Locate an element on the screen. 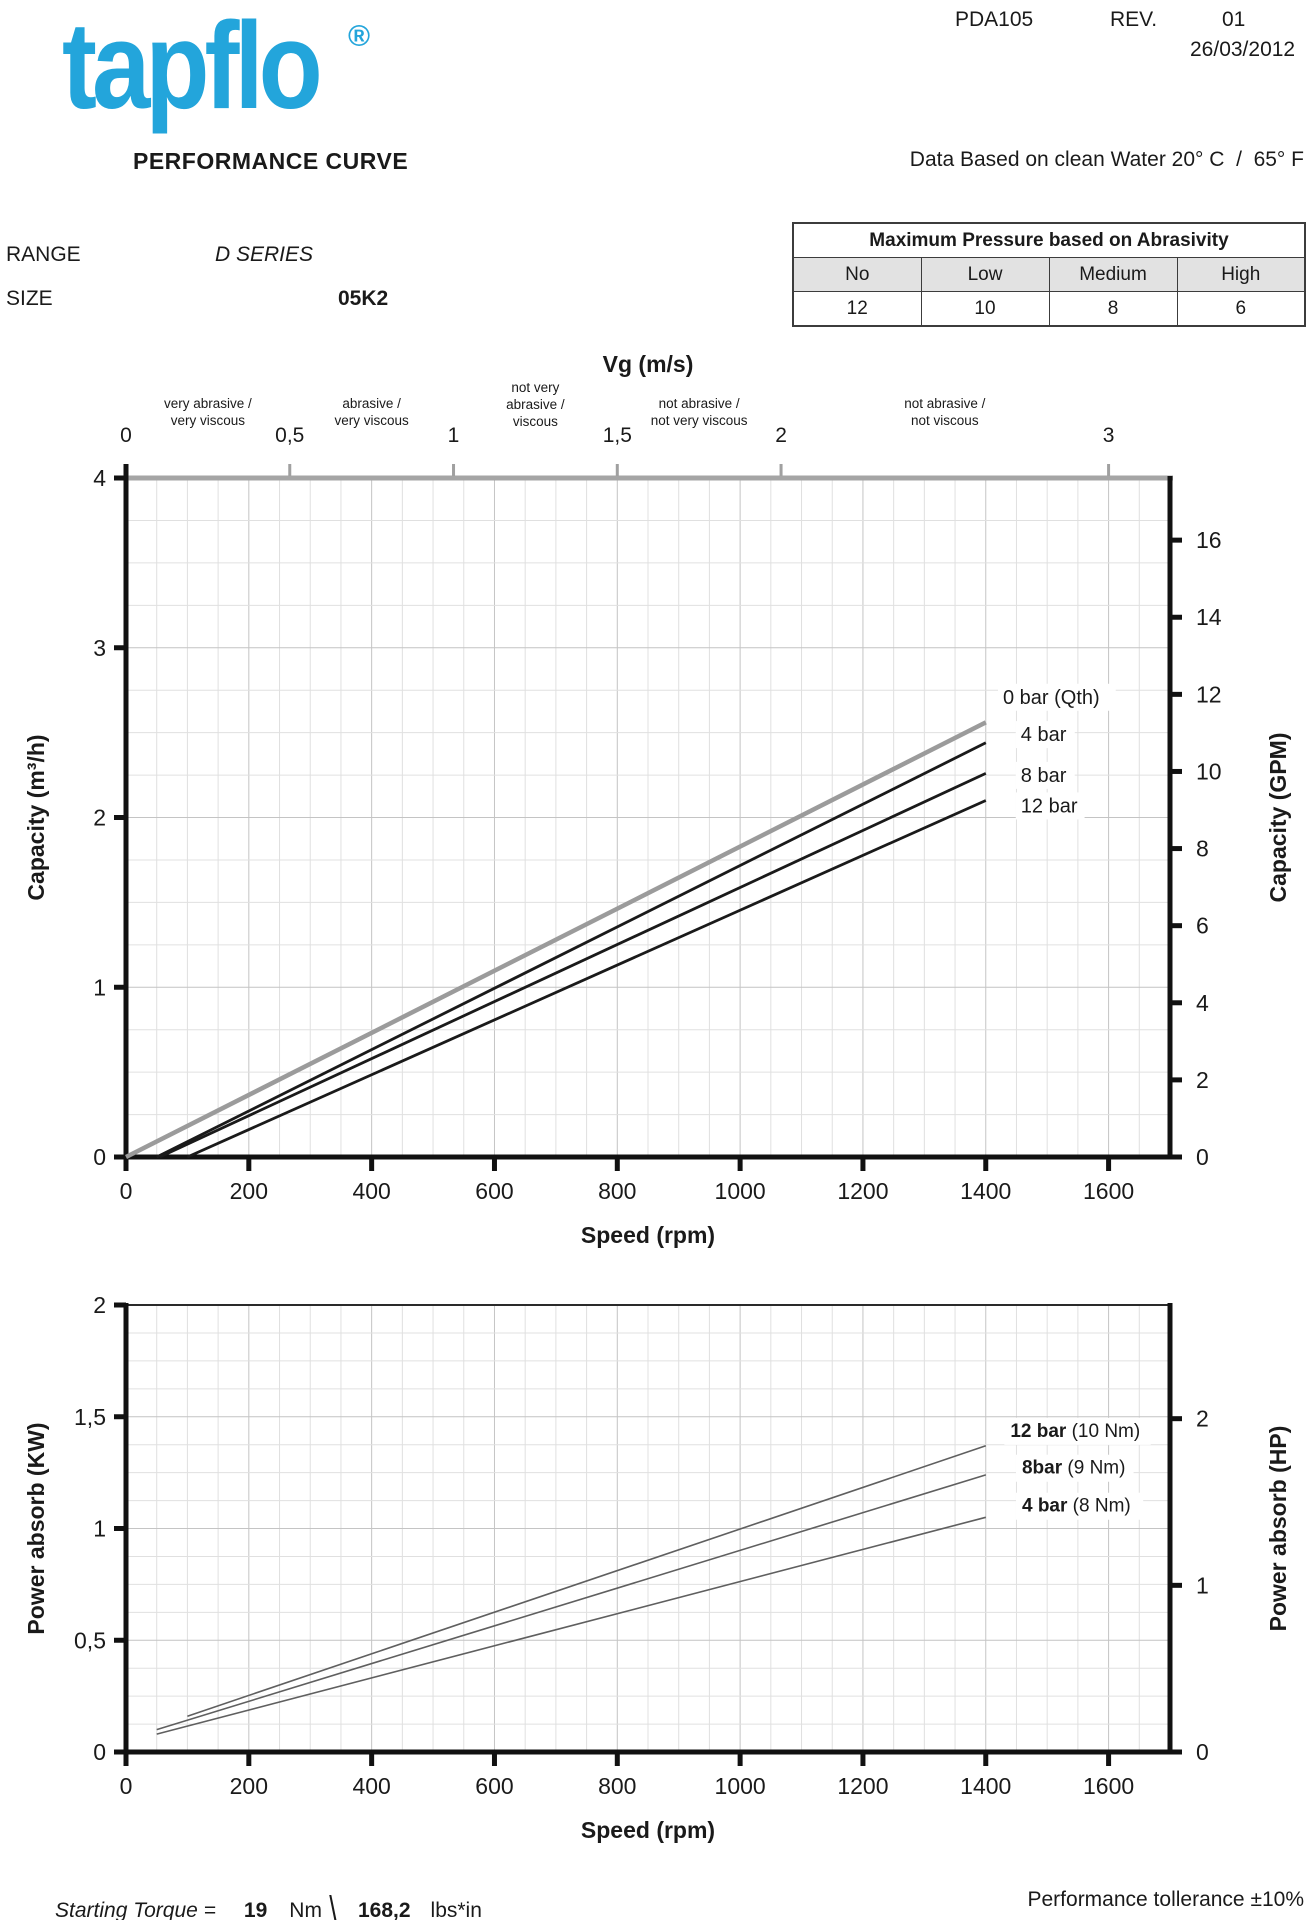 The height and width of the screenshot is (1920, 1309). range-value: D SERIES is located at coordinates (264, 254).